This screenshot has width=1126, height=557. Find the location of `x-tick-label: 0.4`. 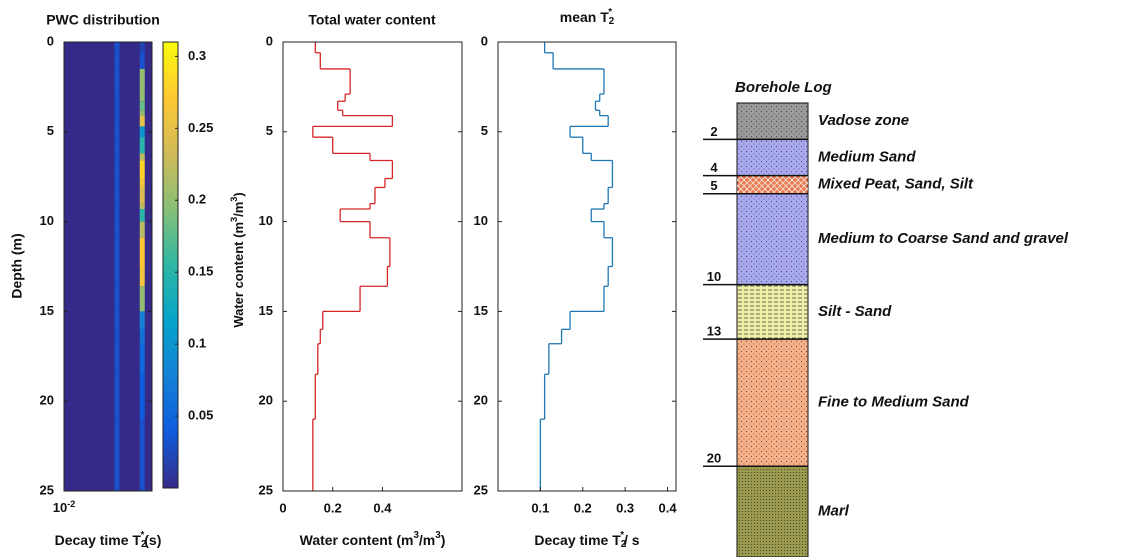

x-tick-label: 0.4 is located at coordinates (382, 507).